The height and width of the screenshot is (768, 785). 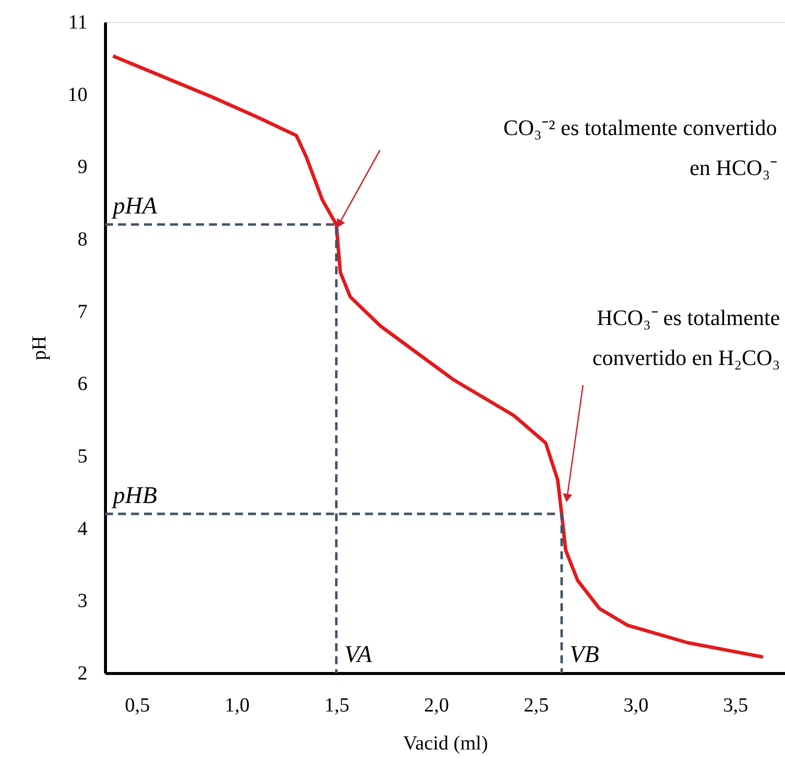 I want to click on x-tick-label: 3,5, so click(x=735, y=705).